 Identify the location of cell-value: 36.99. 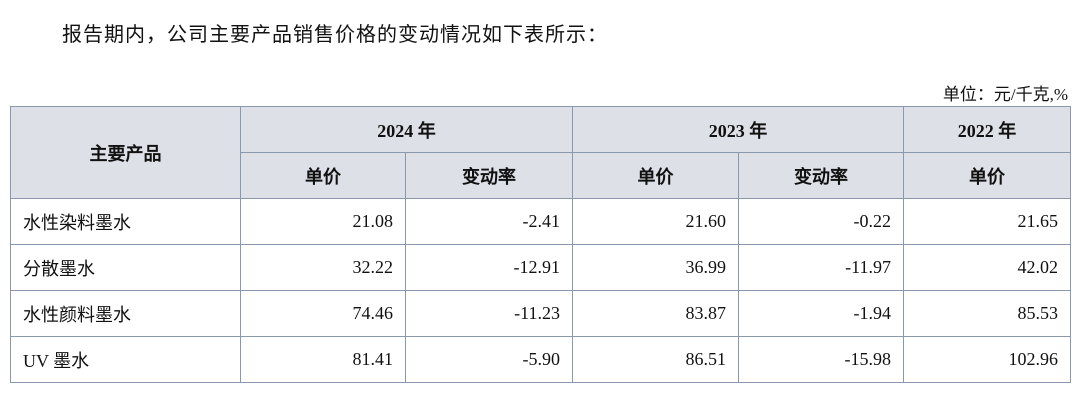
(655, 267).